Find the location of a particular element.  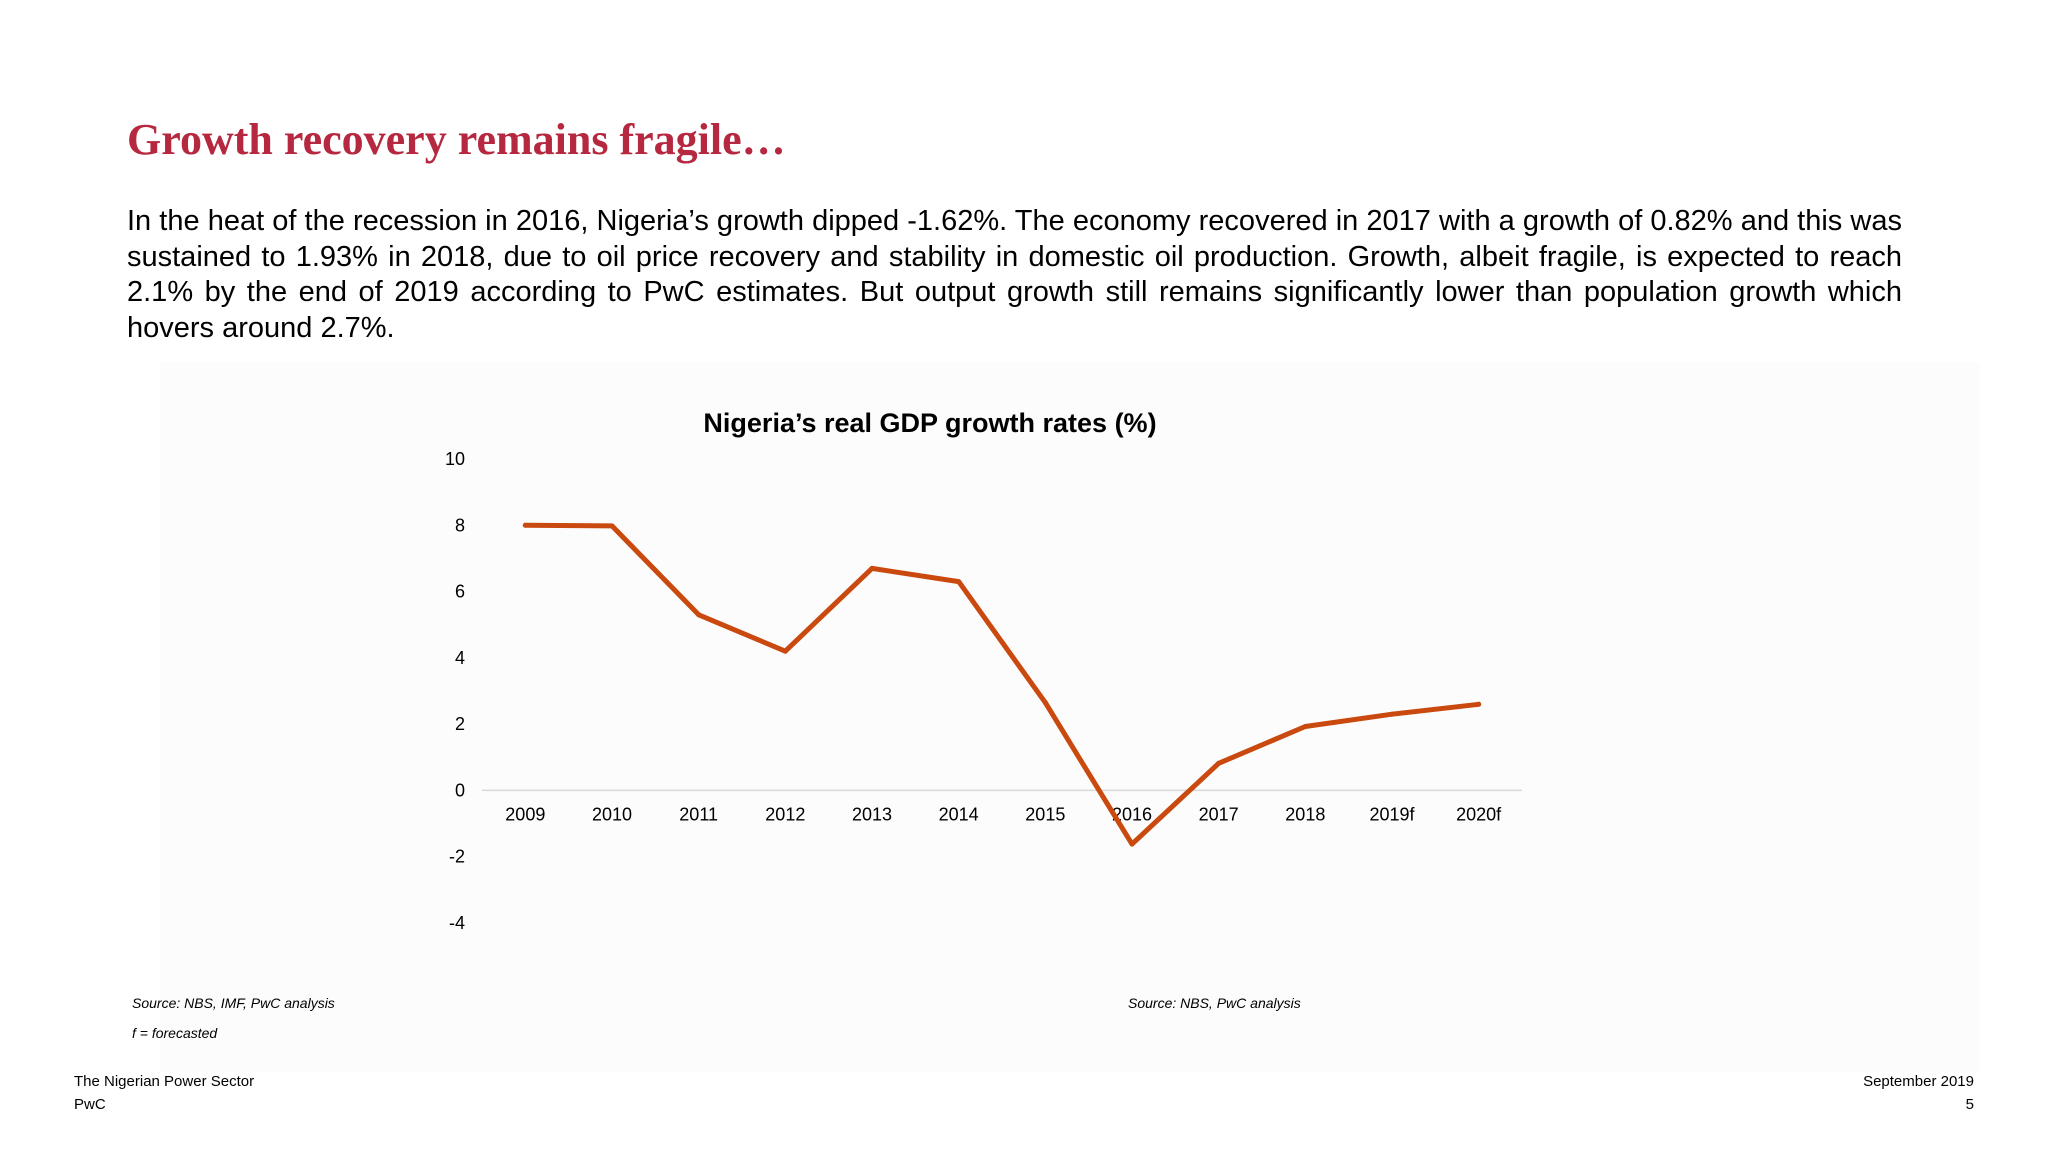

footer-date: September 2019 is located at coordinates (1918, 1081).